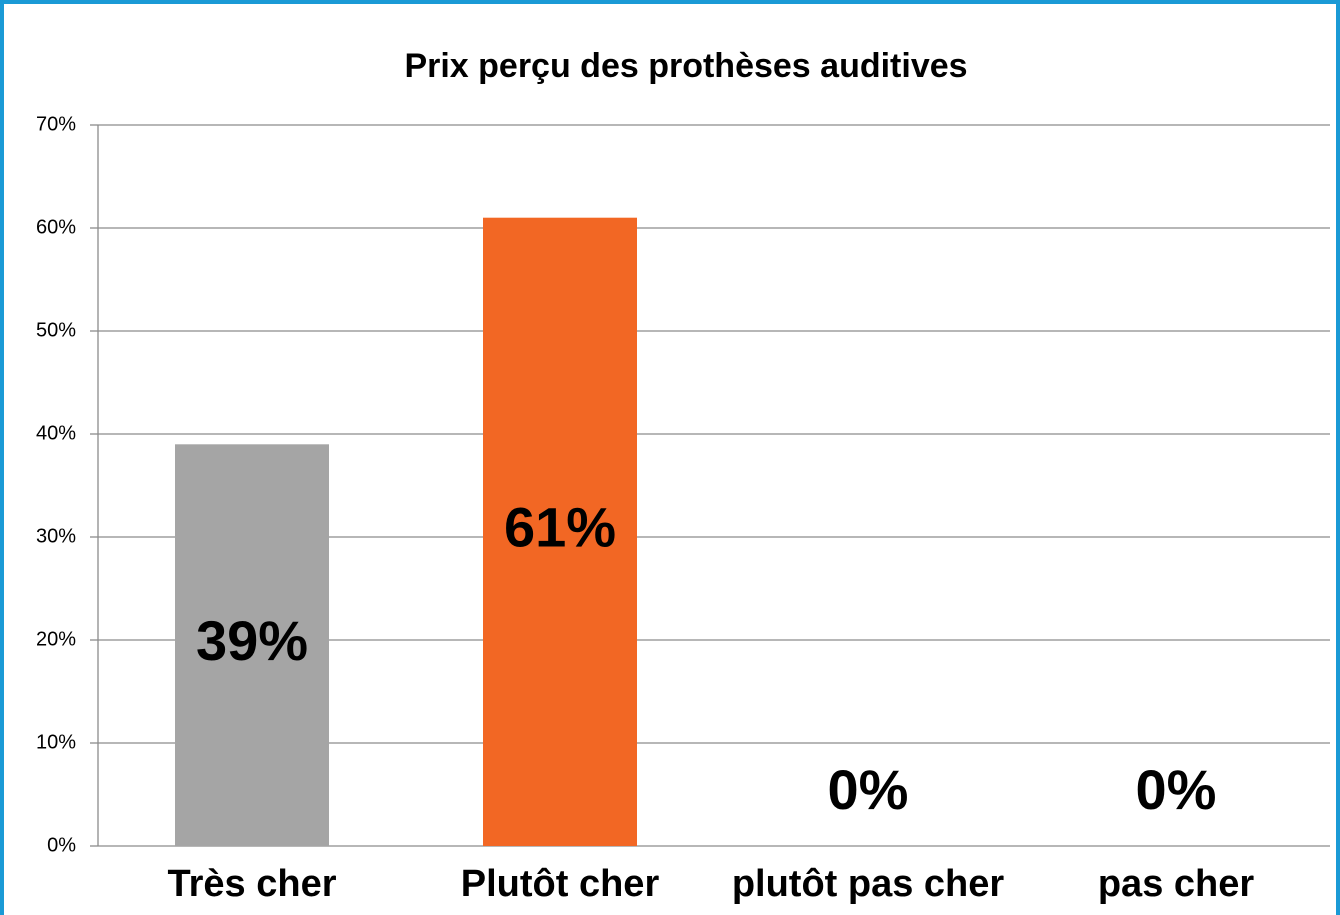 This screenshot has height=915, width=1340. I want to click on x-tick-label: Plutôt cher, so click(560, 884).